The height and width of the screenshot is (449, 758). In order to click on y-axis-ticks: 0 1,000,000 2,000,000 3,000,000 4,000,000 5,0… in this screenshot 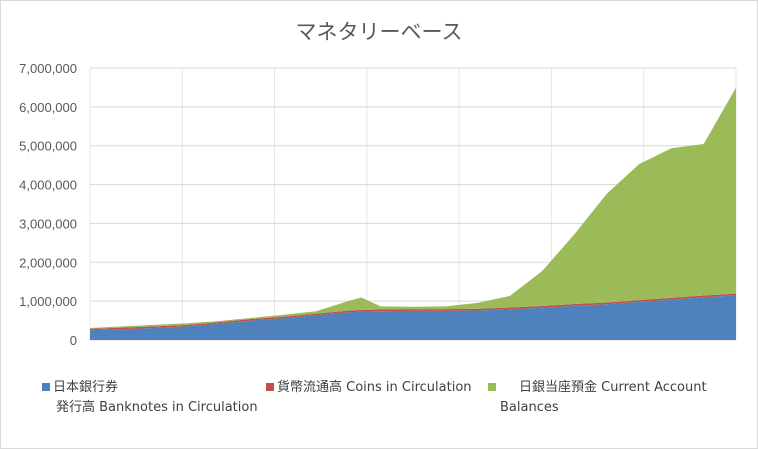, I will do `click(48, 204)`.